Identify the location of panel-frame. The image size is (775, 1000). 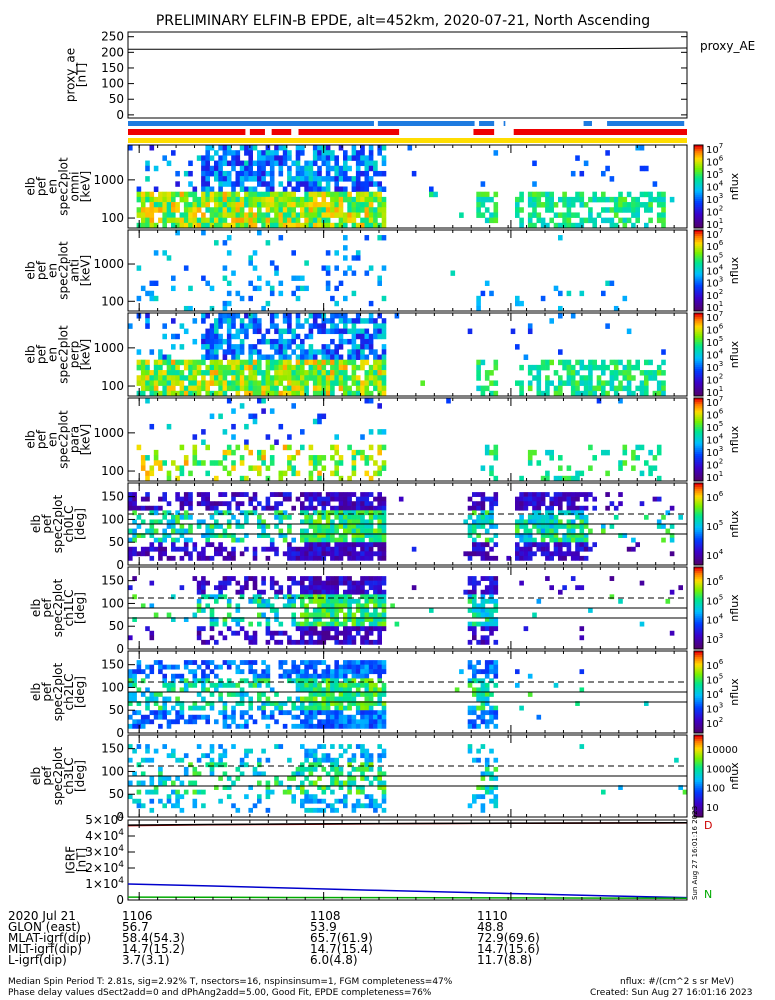
(407, 608).